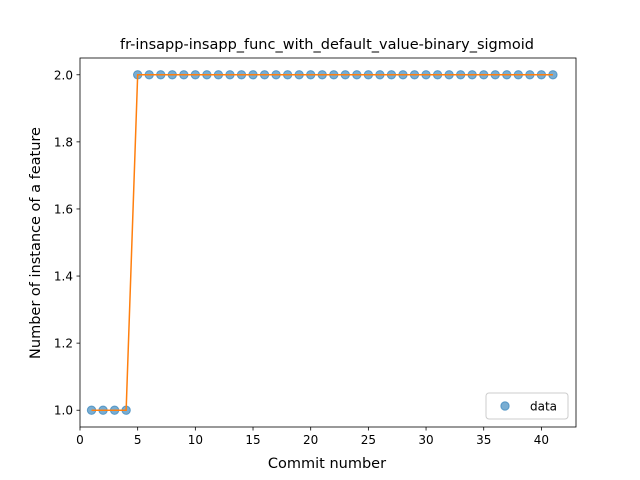 The image size is (640, 480). What do you see at coordinates (483, 440) in the screenshot?
I see `x-tick-label: 35` at bounding box center [483, 440].